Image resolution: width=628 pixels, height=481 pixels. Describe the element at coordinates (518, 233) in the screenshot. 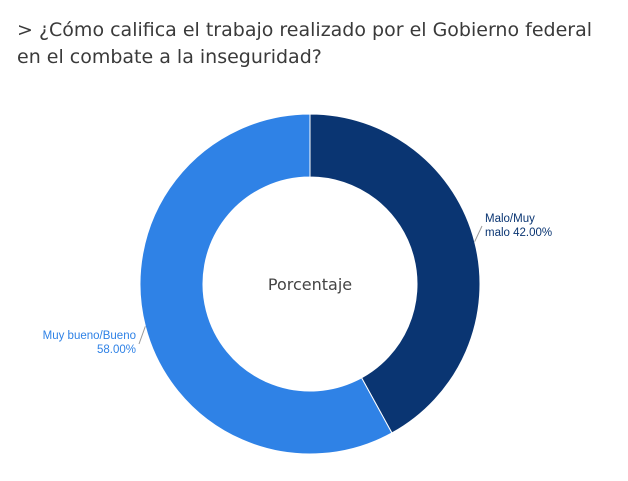

I see `data-label-line: malo 42.00%` at that location.